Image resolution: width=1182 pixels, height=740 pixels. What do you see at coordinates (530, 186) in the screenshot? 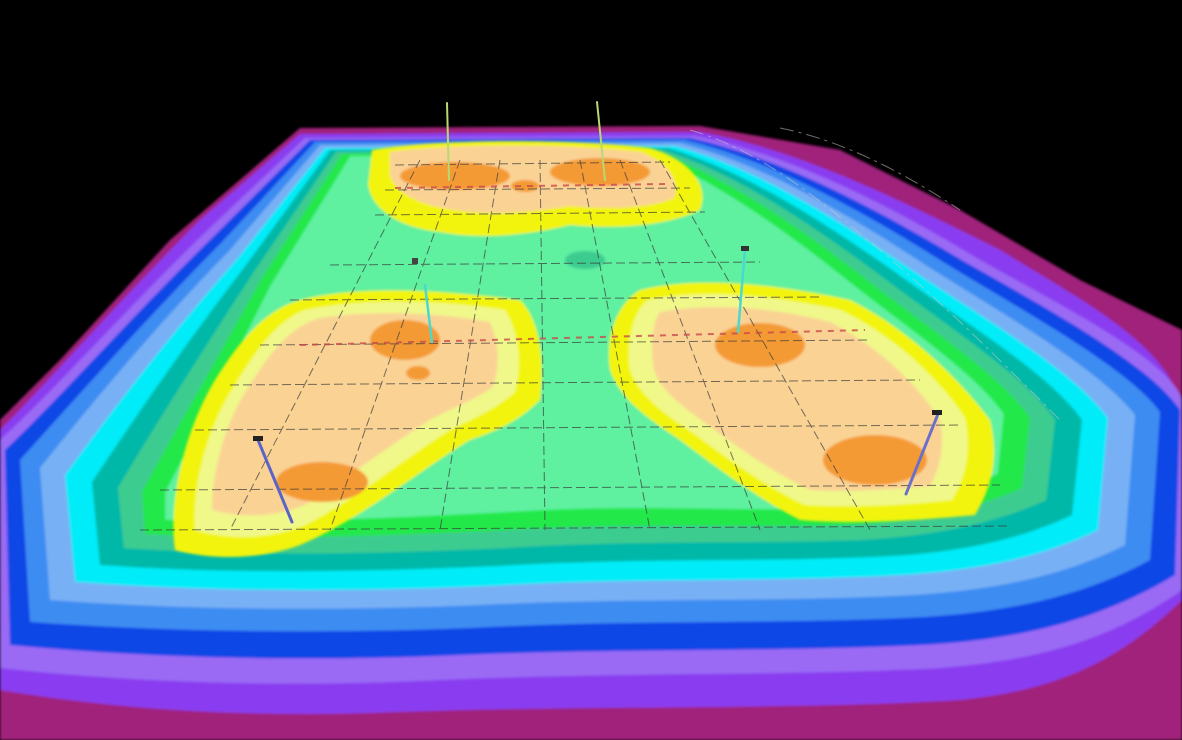
I see `lane-line-back` at bounding box center [530, 186].